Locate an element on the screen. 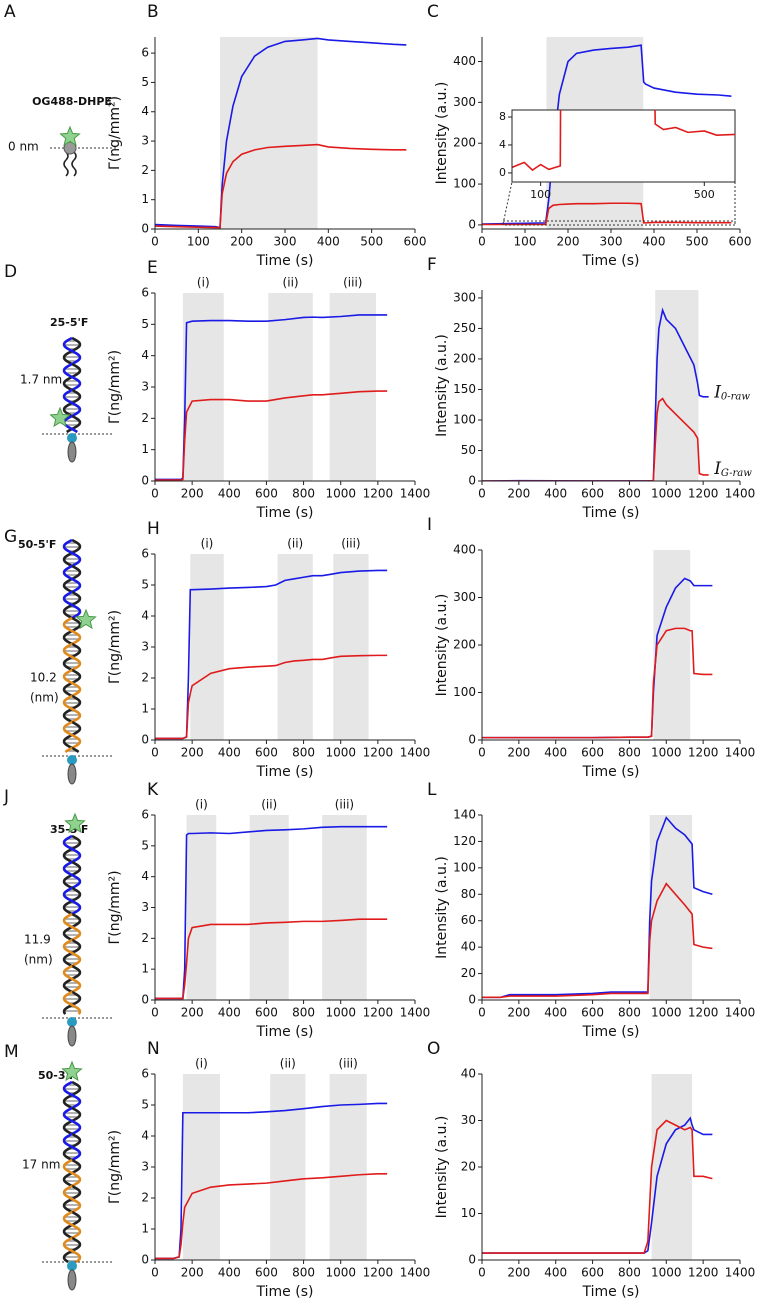 This screenshot has width=761, height=1311. annotation-subscript: G-raw is located at coordinates (736, 472).